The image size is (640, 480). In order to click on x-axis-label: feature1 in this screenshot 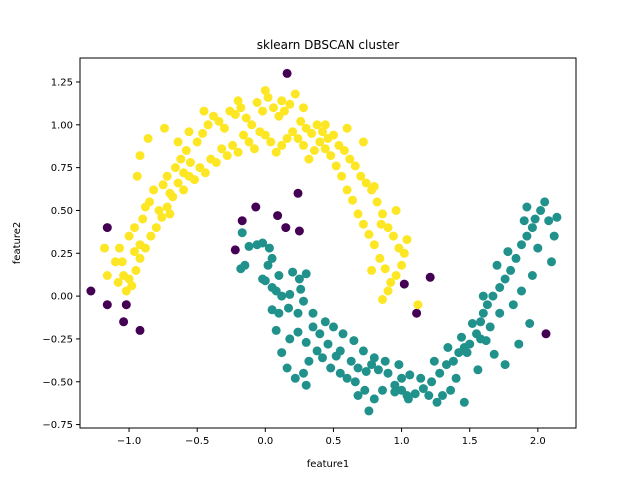, I will do `click(328, 464)`.